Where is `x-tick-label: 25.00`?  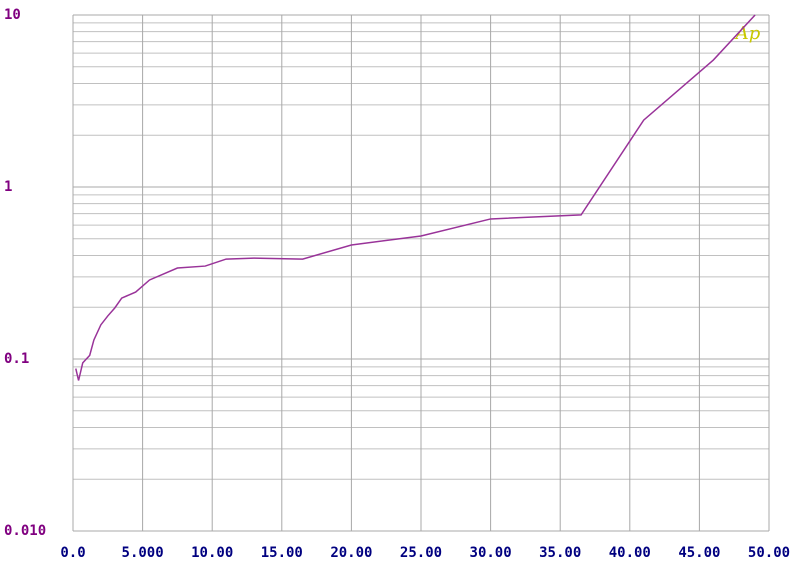 x-tick-label: 25.00 is located at coordinates (421, 553).